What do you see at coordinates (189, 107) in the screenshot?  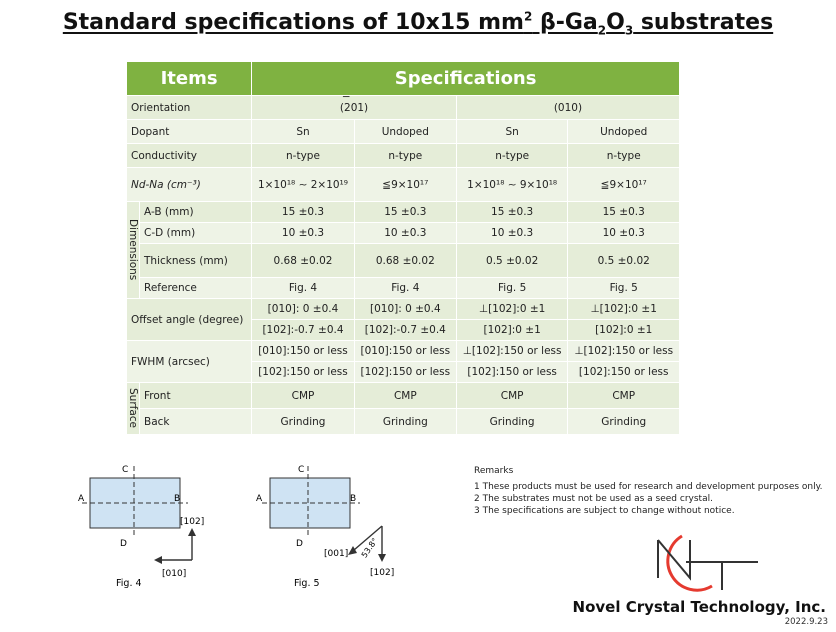 I see `orientation-label: Orientation` at bounding box center [189, 107].